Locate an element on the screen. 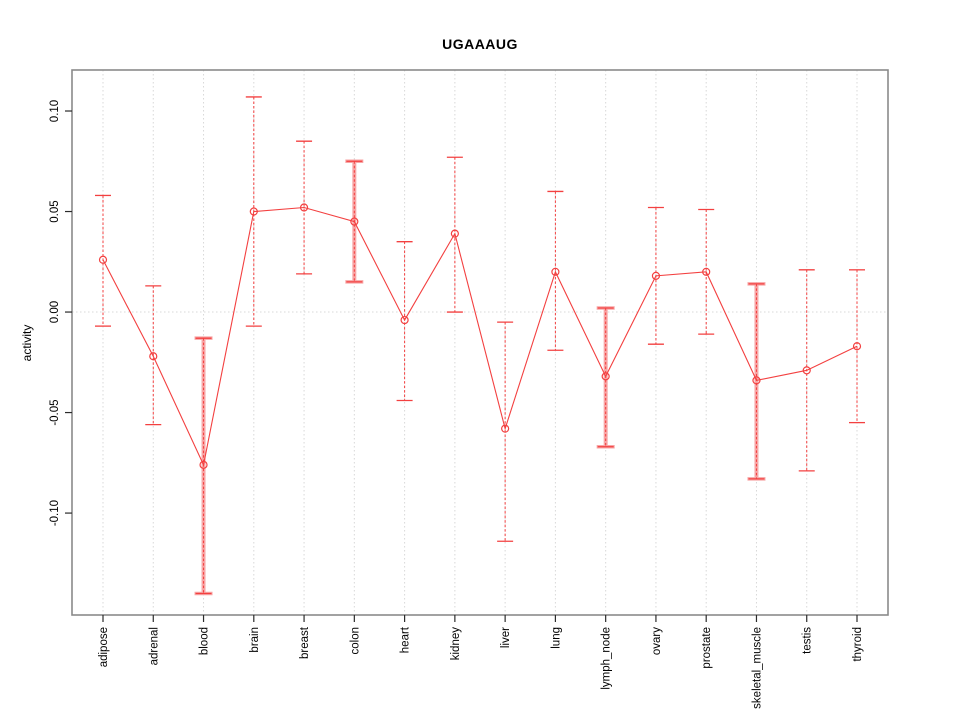  chart-title: UGAAAUG is located at coordinates (480, 44).